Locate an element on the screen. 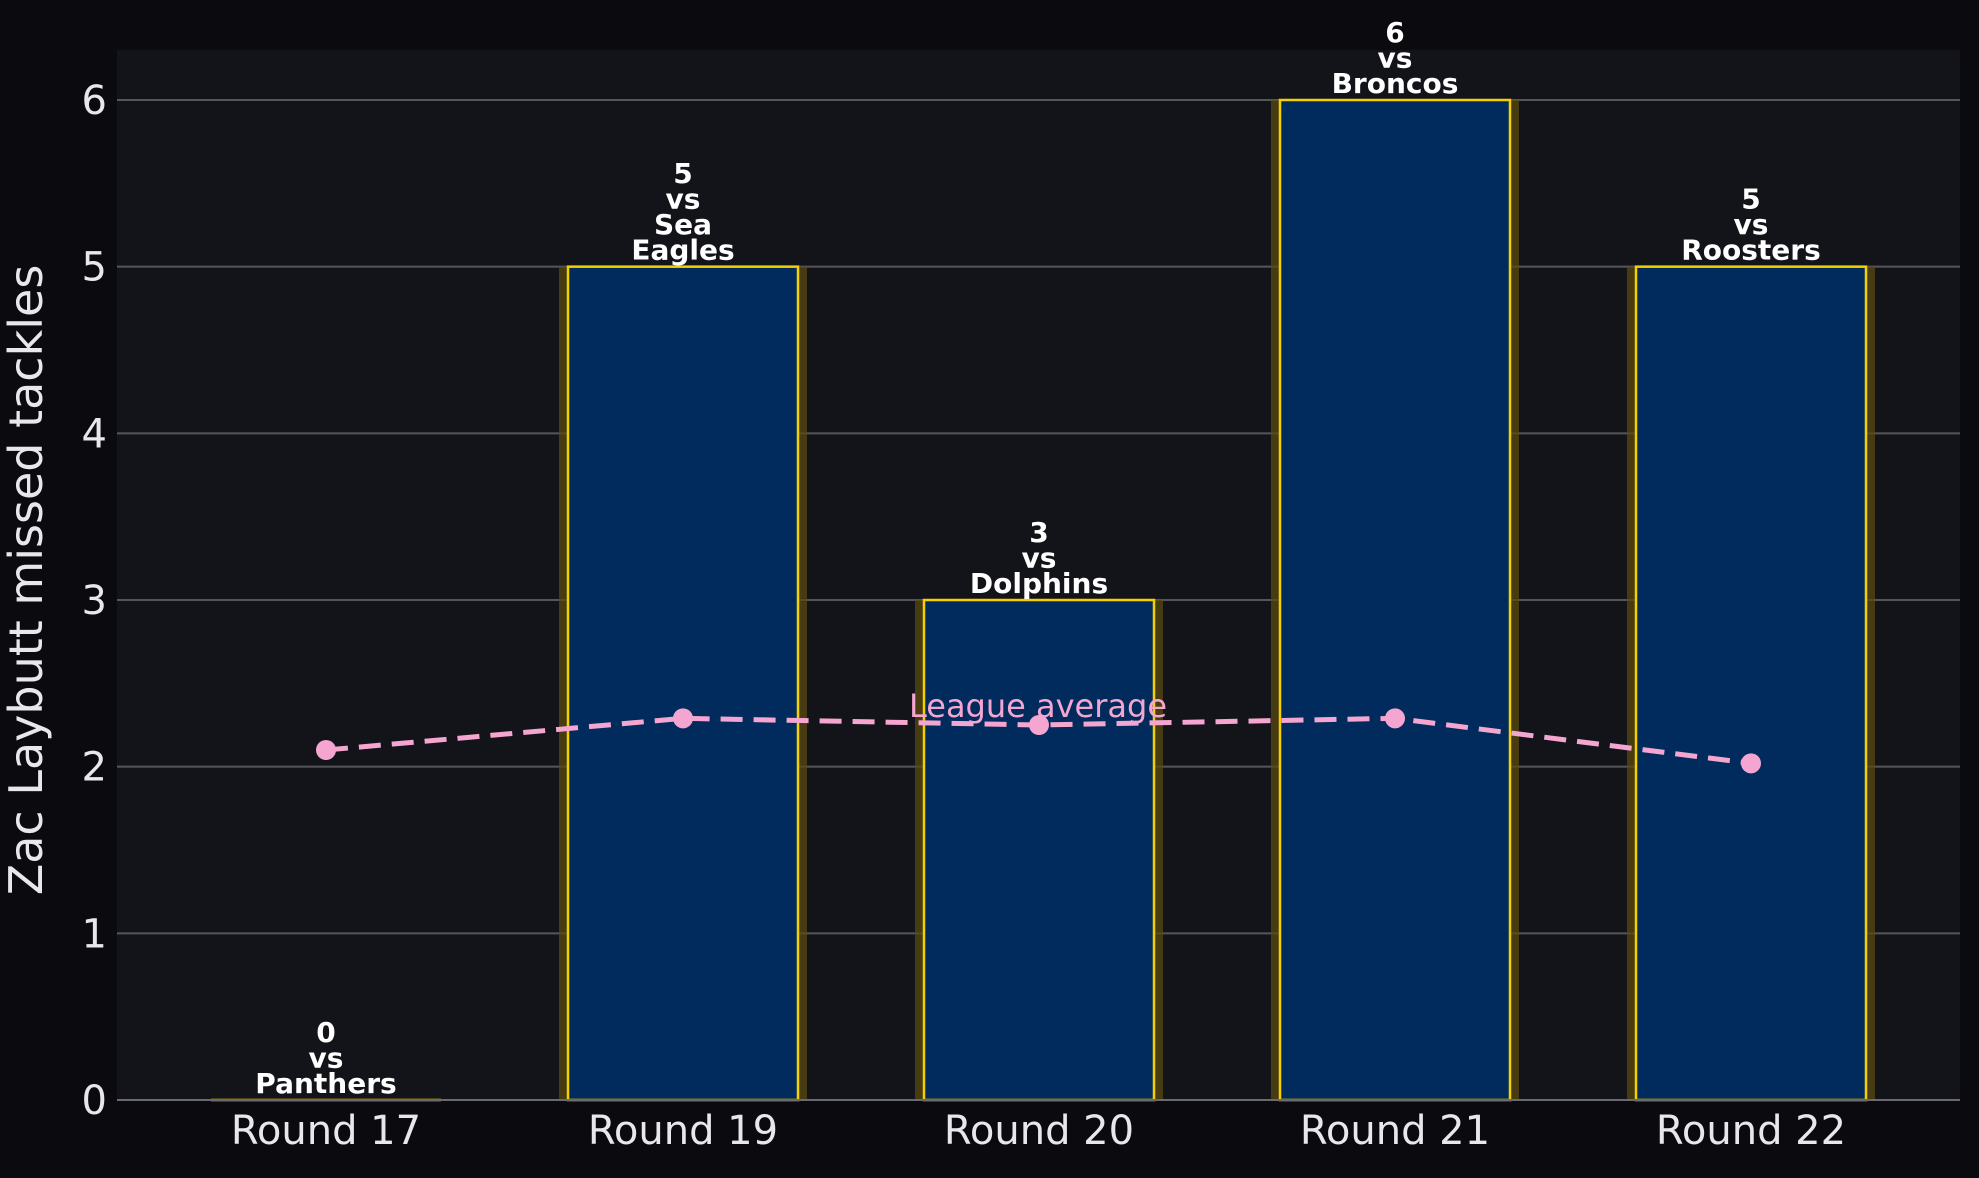 The width and height of the screenshot is (1979, 1178). x-tick-label: Round 20 is located at coordinates (1039, 1131).